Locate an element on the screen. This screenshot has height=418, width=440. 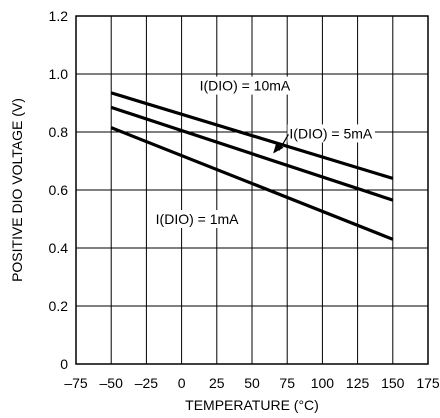
y-tick-labels: 0 0.2 0.4 0.6 0.8 1.0 1.2 is located at coordinates (59, 190).